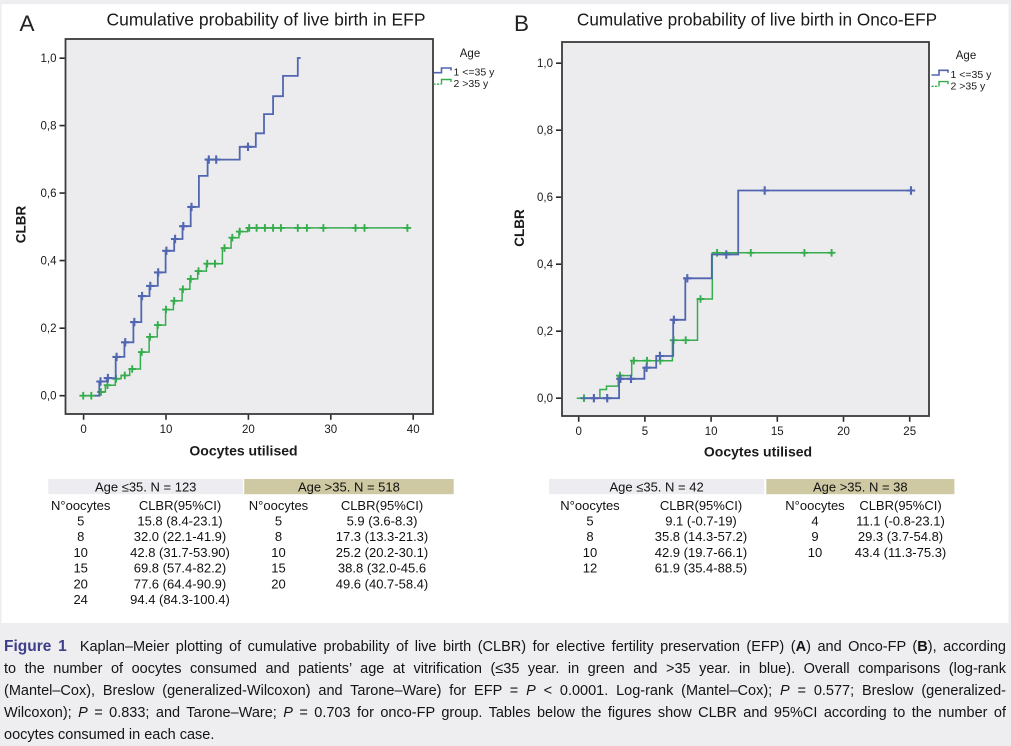  I want to click on svg-text: 35.8 (14.3-57.2), so click(701, 536).